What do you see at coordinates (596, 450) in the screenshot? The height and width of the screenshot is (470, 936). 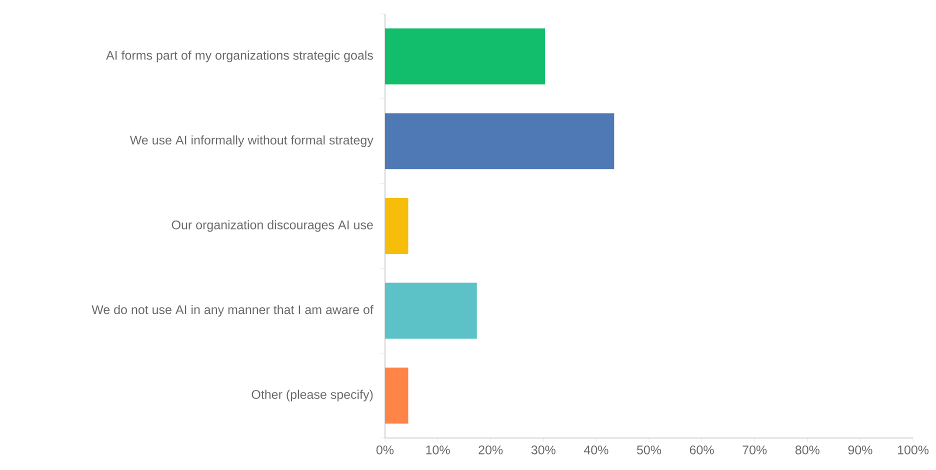 I see `x-tick-label: 40%` at bounding box center [596, 450].